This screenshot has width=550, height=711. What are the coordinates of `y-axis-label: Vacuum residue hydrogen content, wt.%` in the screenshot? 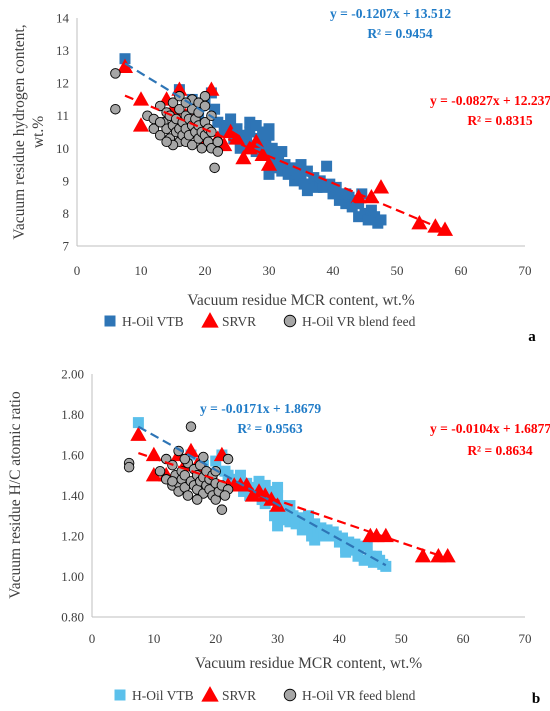 It's located at (29, 131).